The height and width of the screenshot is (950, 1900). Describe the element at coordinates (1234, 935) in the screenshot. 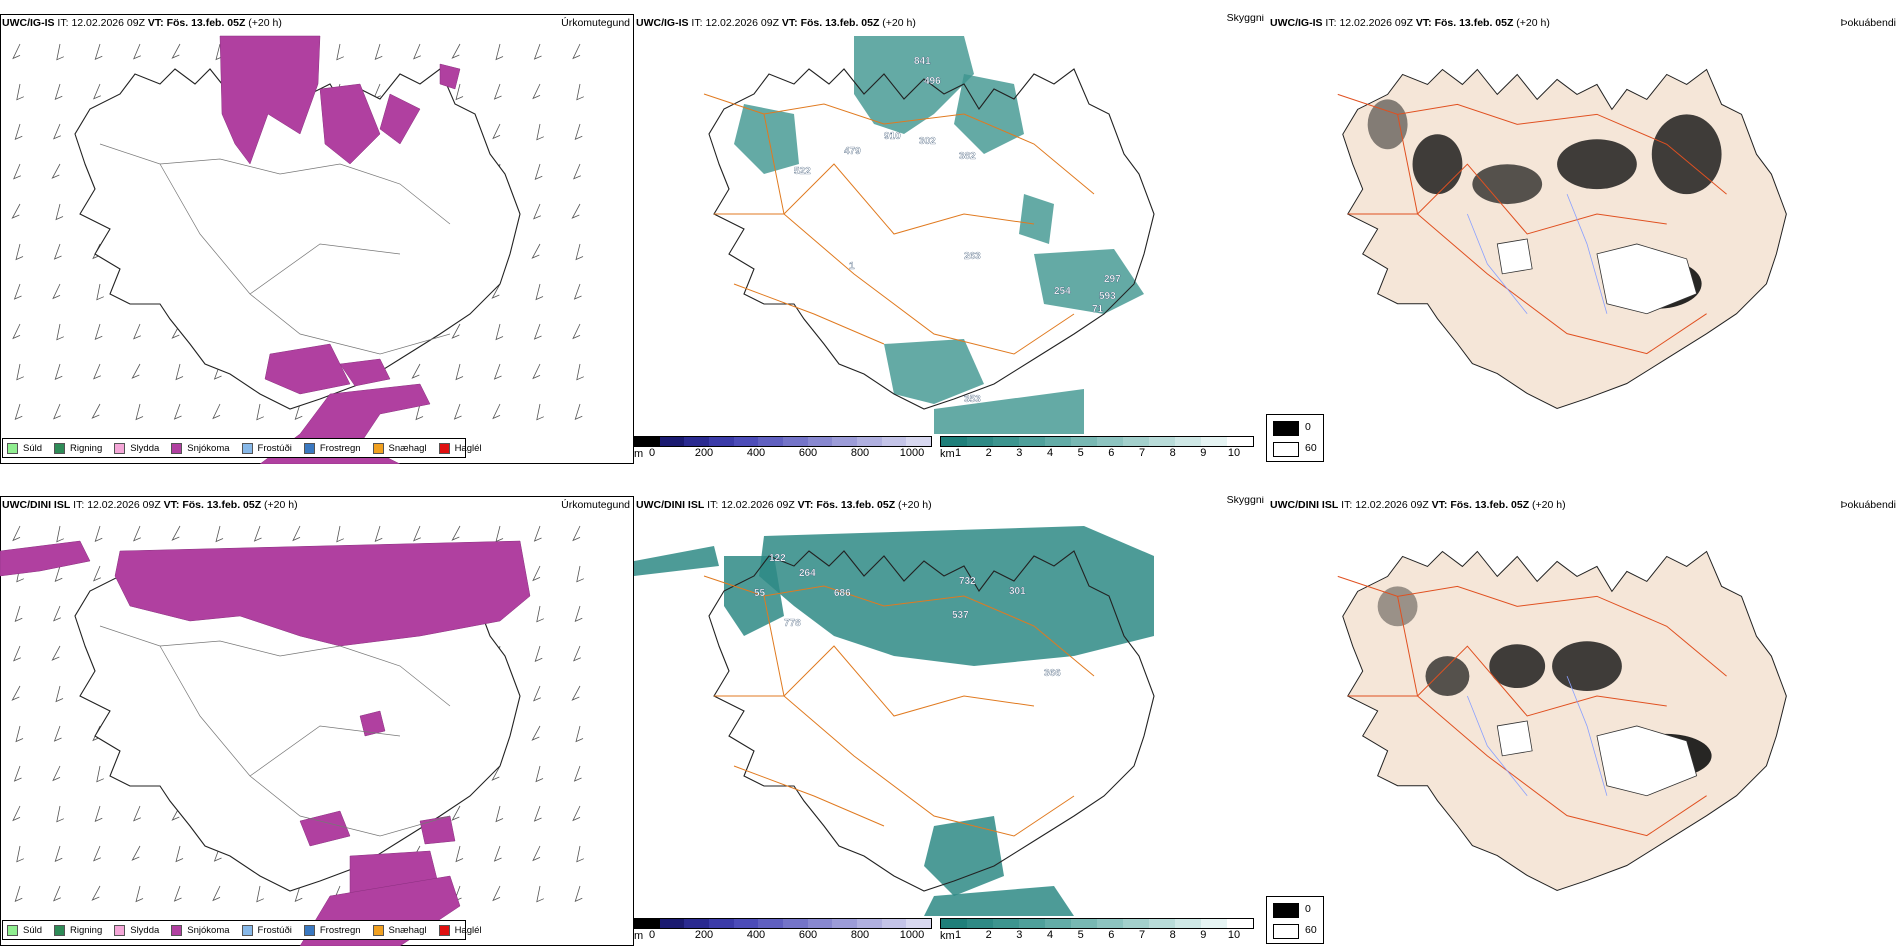

I see `colorbar-tick-label: 10` at that location.